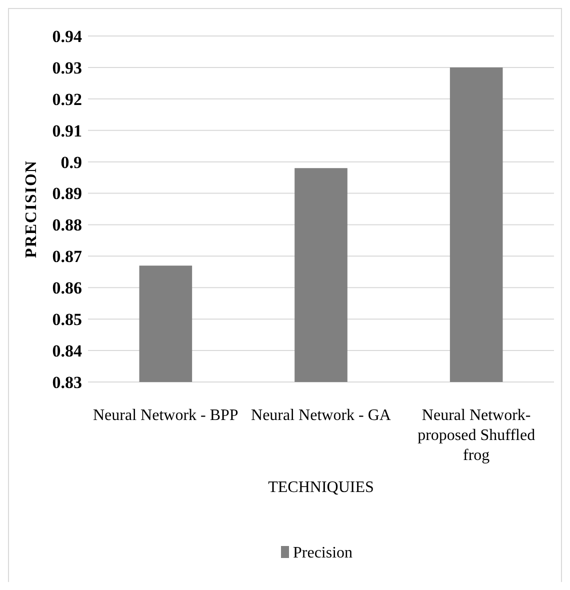 The height and width of the screenshot is (590, 570). I want to click on y-tick-label: 0.93, so click(67, 68).